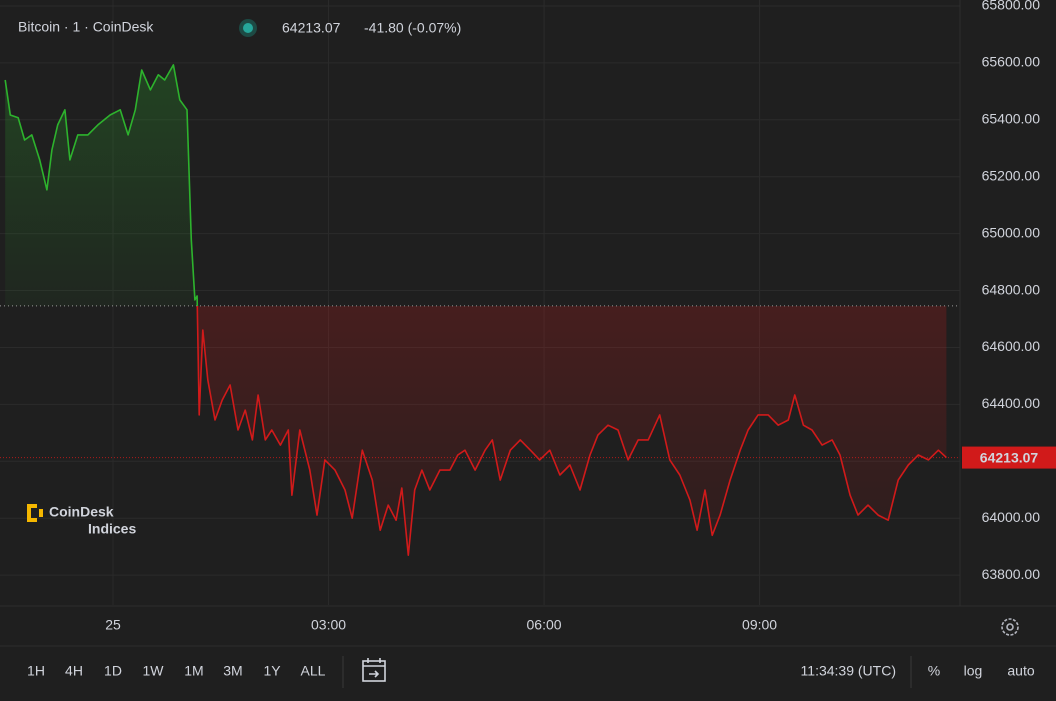  Describe the element at coordinates (112, 529) in the screenshot. I see `logo-sub: Indices` at that location.